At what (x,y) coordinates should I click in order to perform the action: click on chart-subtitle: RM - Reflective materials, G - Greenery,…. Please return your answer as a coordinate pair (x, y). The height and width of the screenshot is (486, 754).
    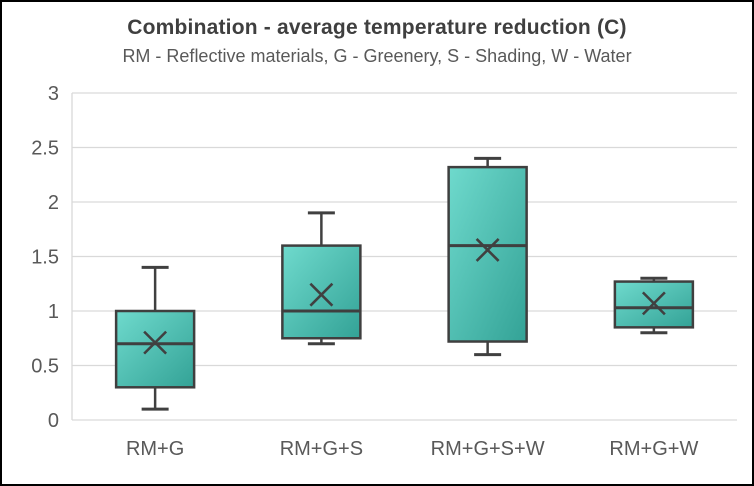
    Looking at the image, I should click on (377, 56).